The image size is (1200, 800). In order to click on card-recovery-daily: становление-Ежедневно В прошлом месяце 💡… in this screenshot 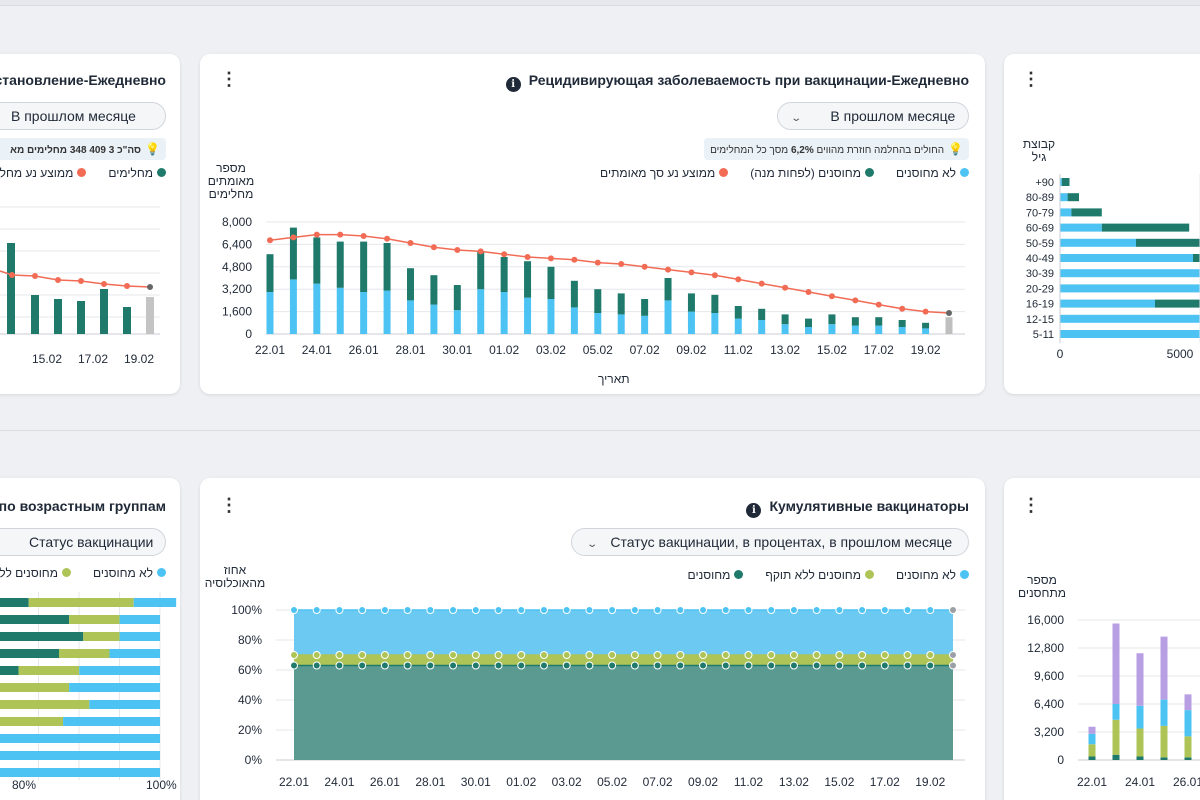, I will do `click(90, 224)`.